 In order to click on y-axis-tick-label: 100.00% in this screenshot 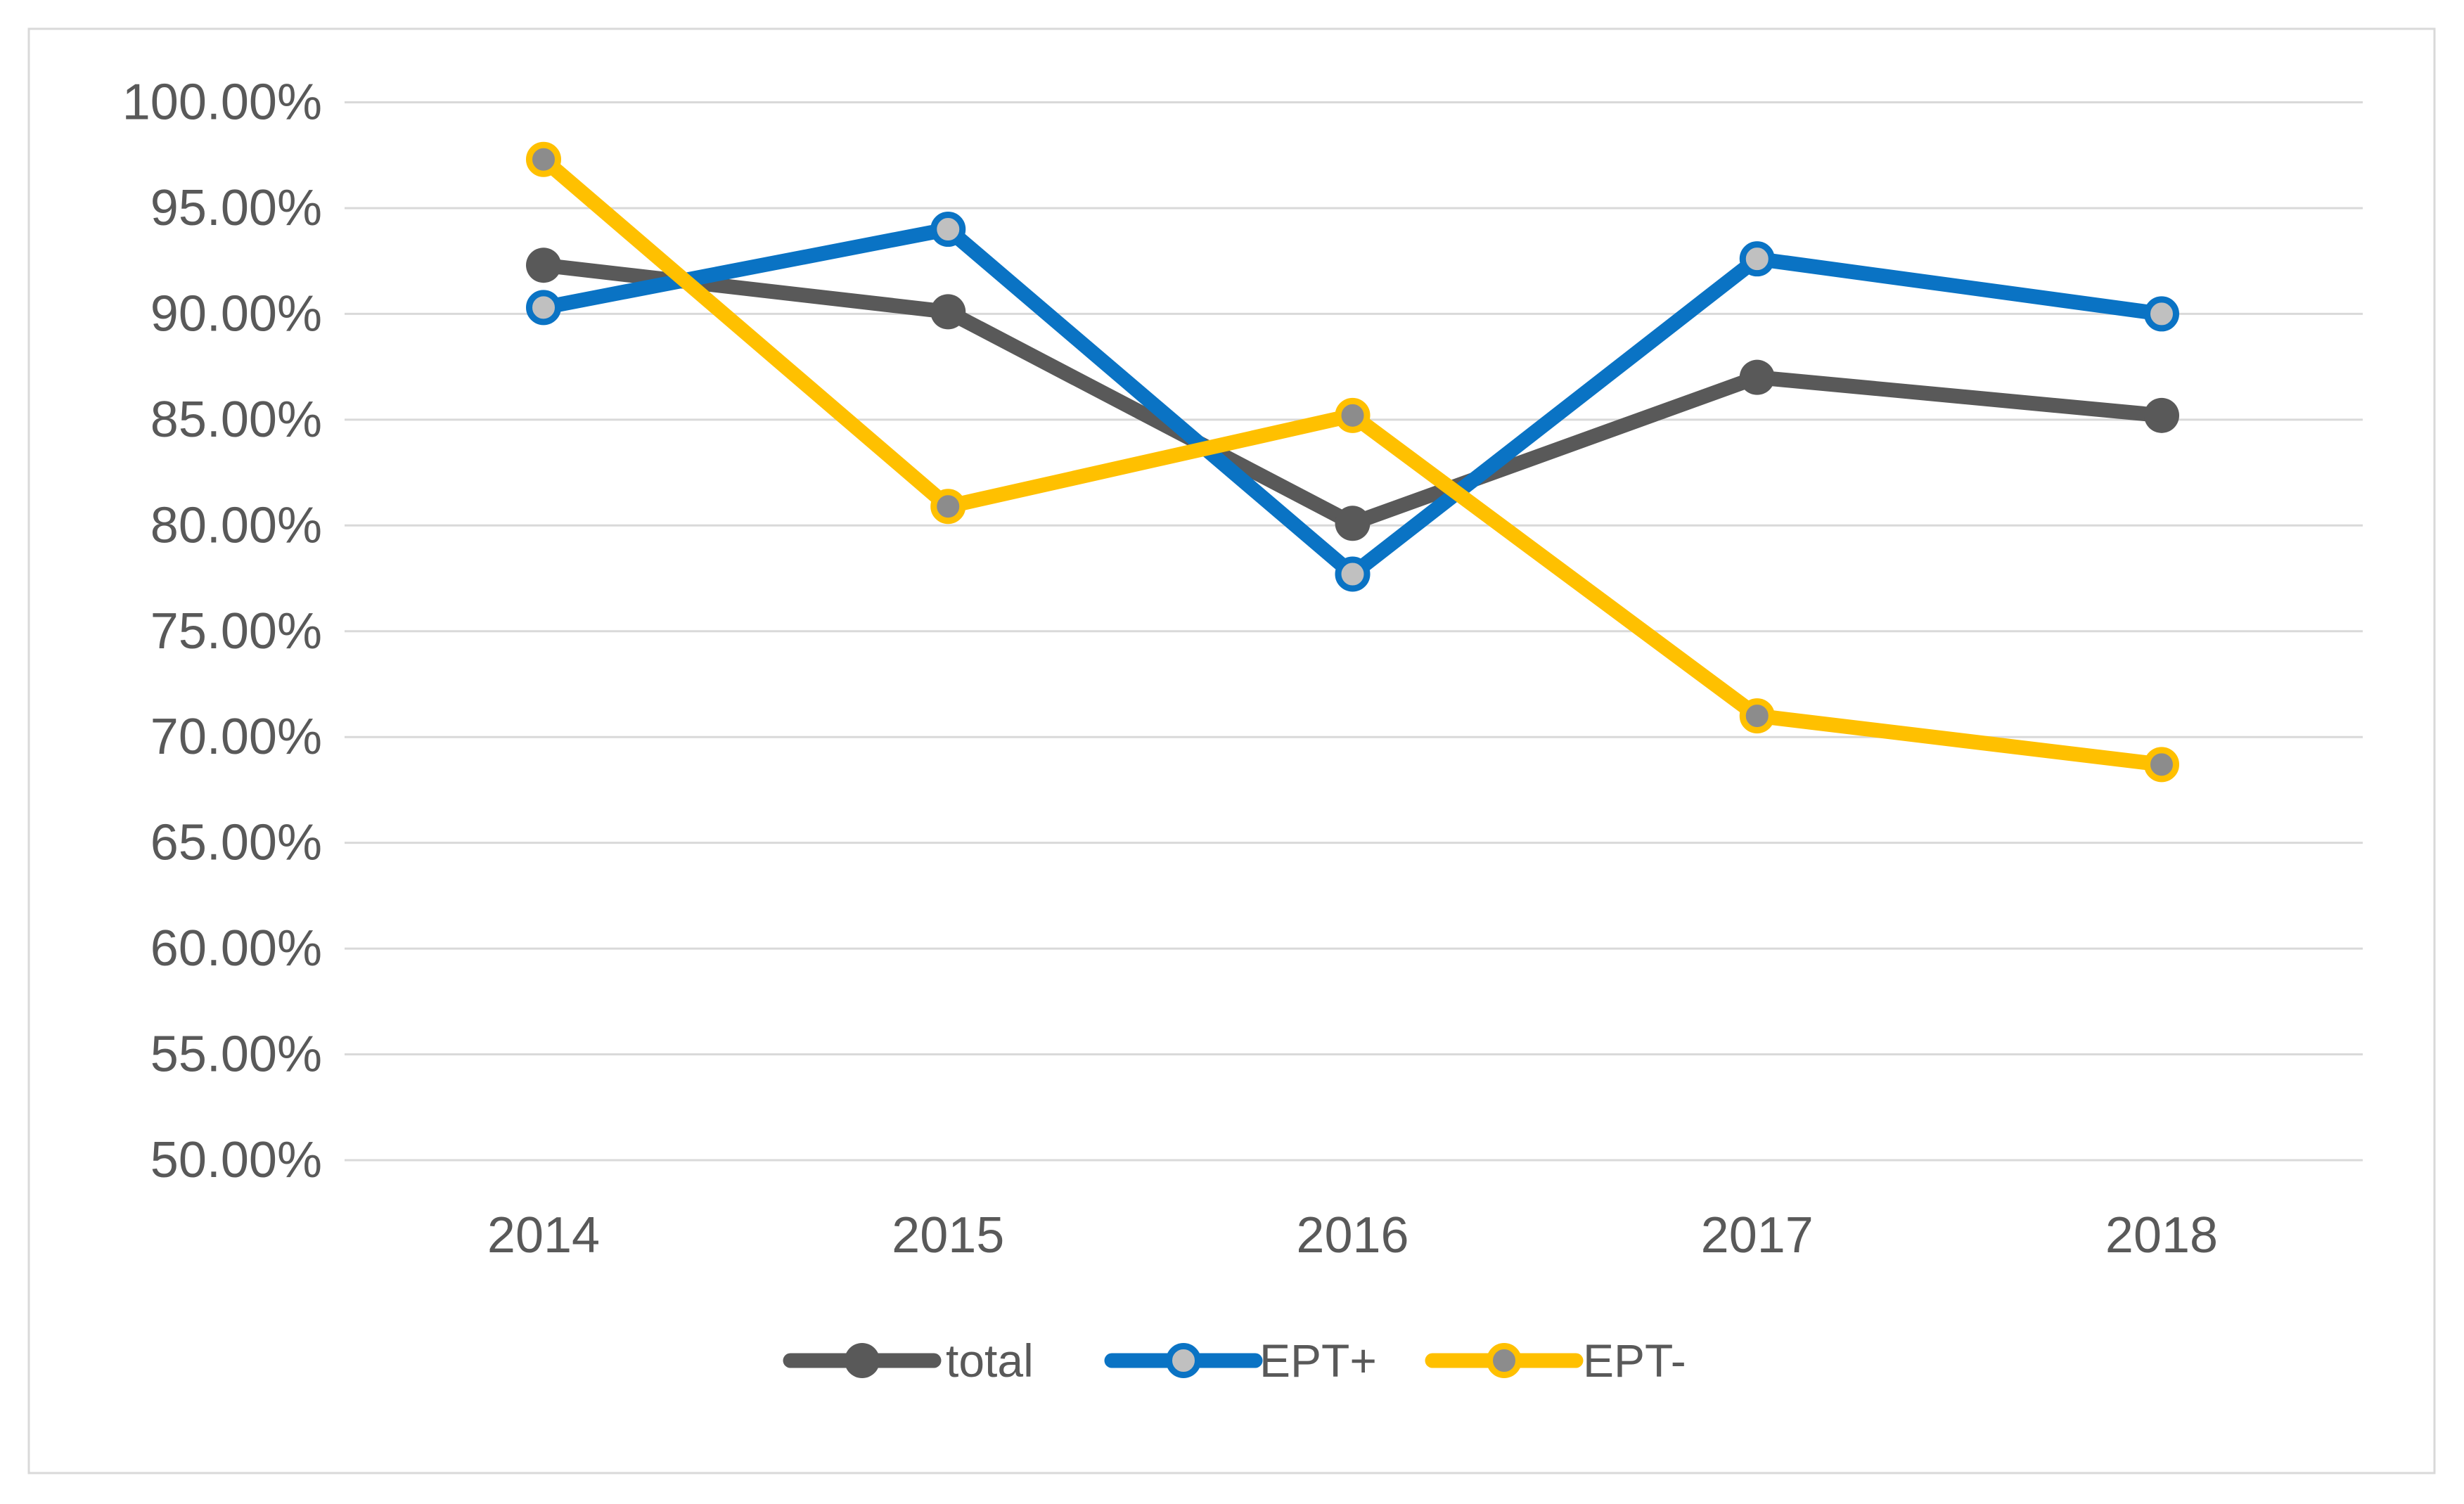, I will do `click(222, 103)`.